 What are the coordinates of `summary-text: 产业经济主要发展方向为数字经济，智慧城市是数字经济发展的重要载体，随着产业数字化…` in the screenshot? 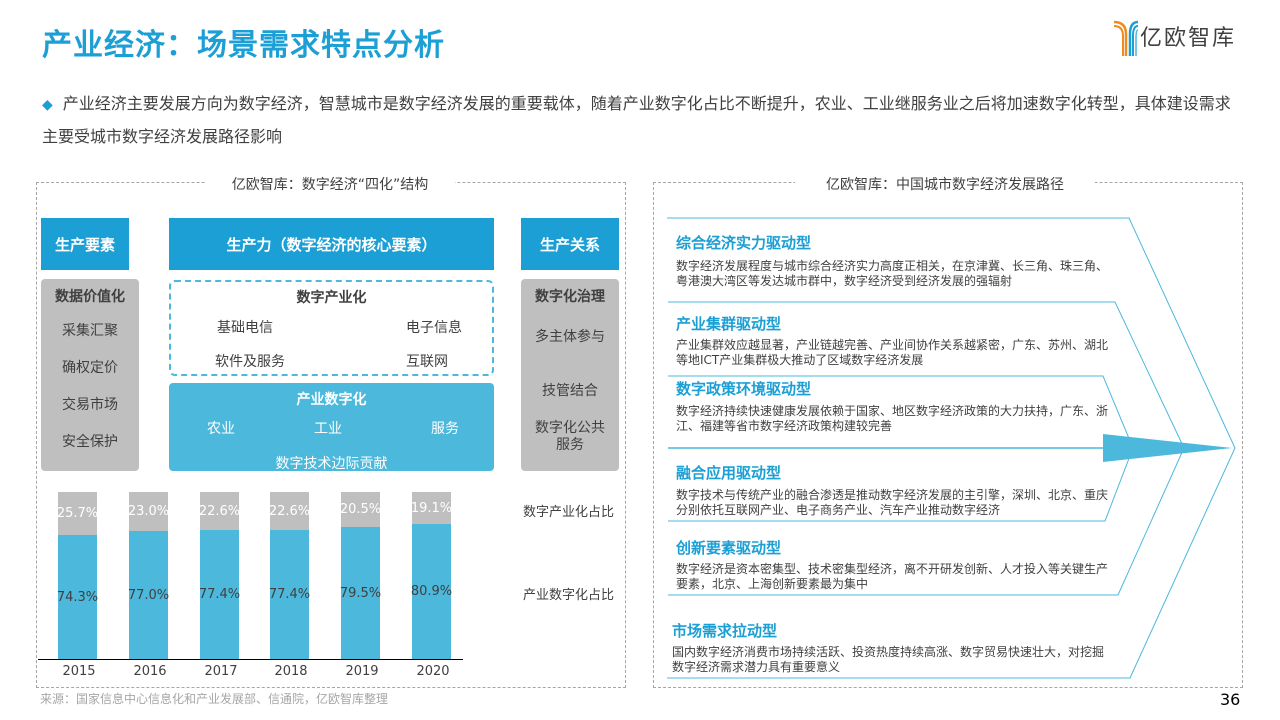 It's located at (636, 120).